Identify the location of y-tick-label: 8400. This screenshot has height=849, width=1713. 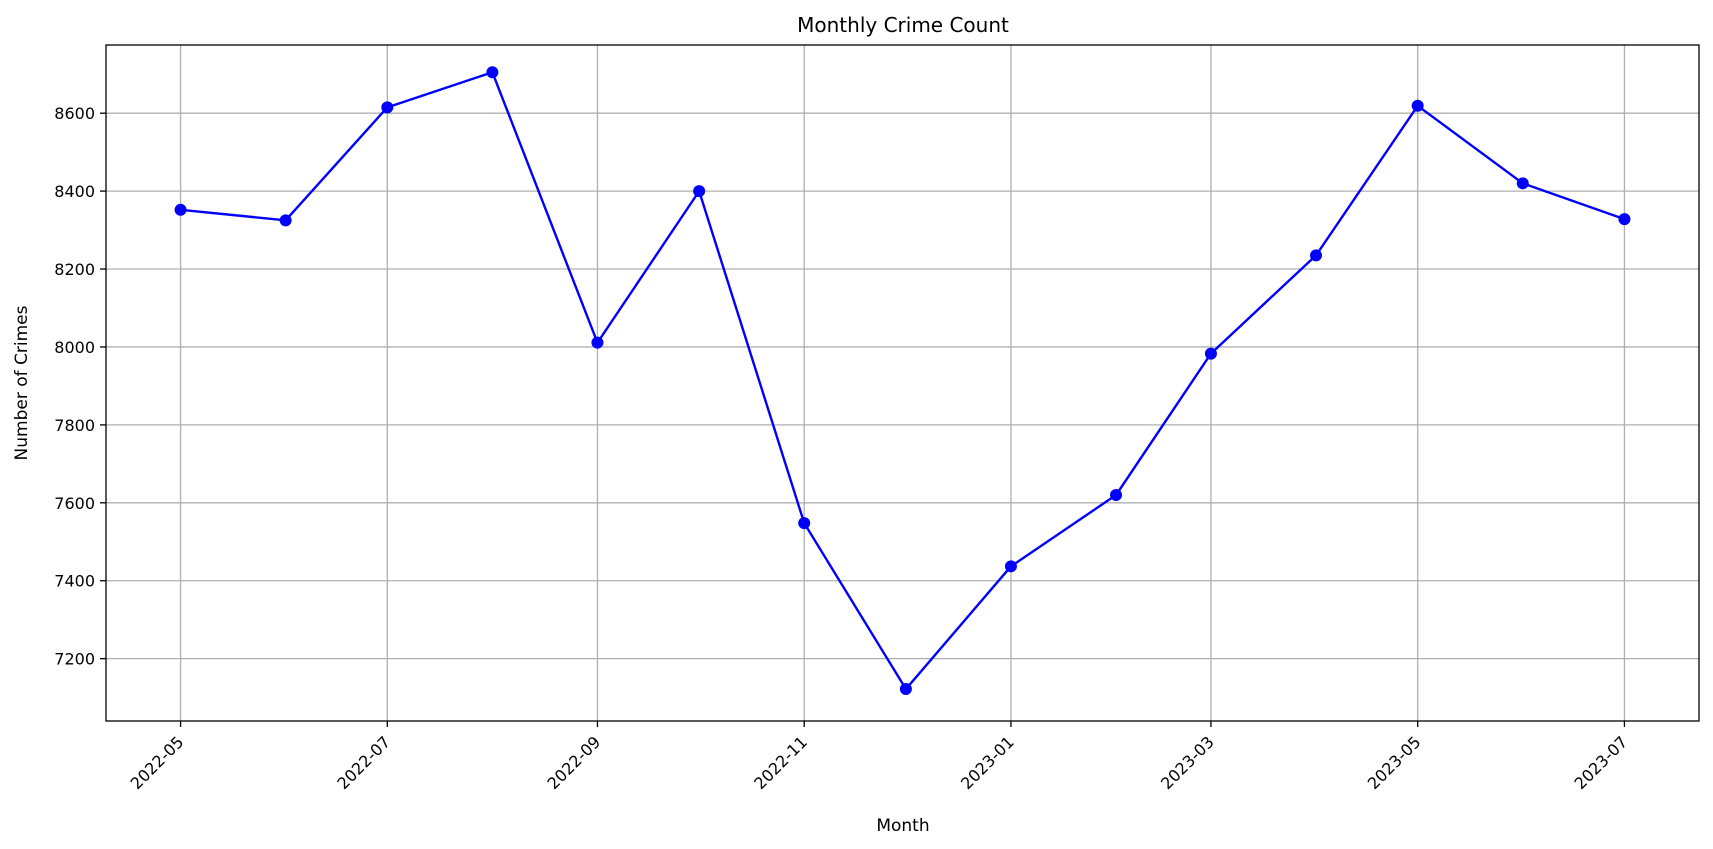
(74, 191).